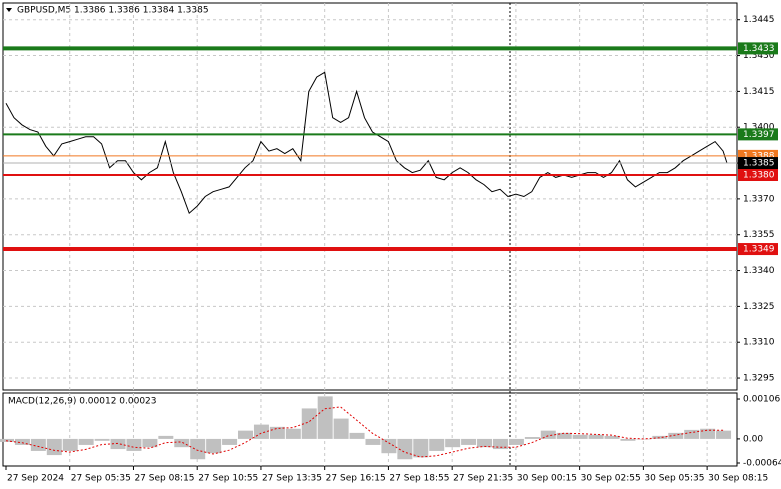 The image size is (781, 489). I want to click on y-tick-label: -0.00064, so click(762, 463).